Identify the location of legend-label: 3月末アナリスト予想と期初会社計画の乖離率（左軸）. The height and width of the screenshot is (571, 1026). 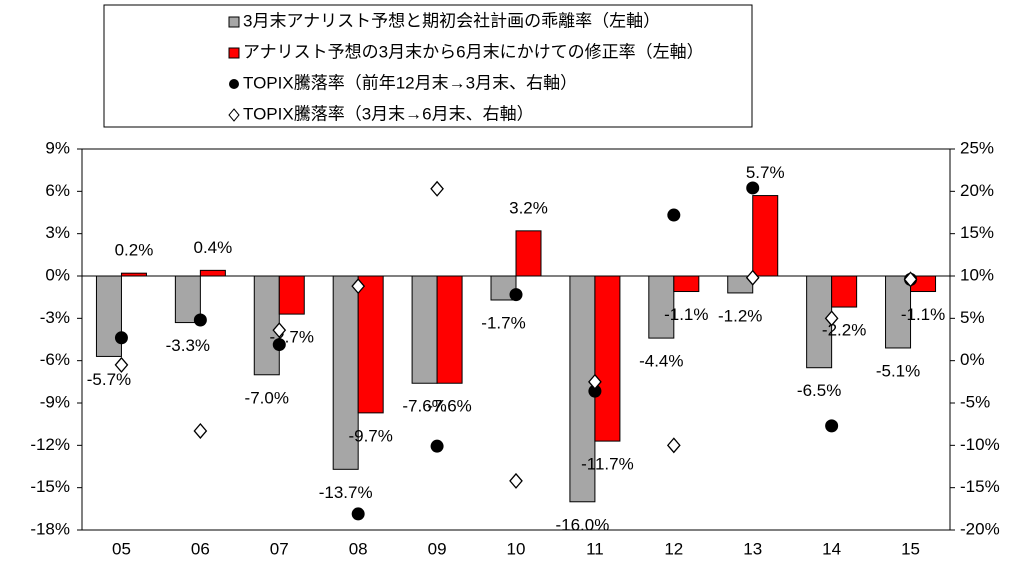
(451, 20).